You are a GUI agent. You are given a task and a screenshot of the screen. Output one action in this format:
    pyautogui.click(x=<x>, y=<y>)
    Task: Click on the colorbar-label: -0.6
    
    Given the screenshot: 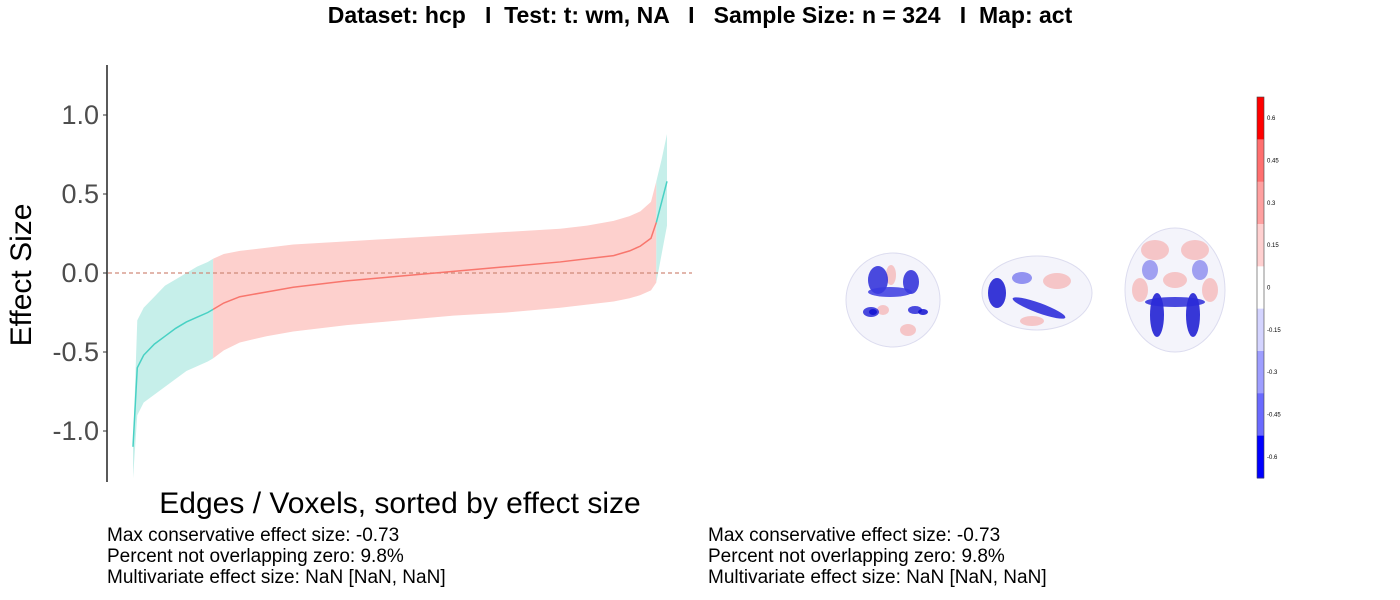 What is the action you would take?
    pyautogui.click(x=1272, y=458)
    